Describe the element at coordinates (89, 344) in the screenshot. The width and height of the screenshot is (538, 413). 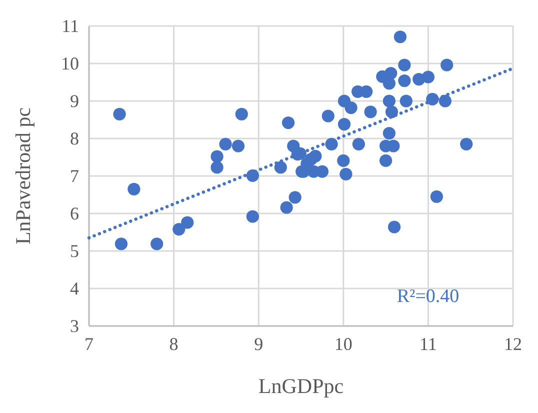
I see `x-tick-label: 7` at that location.